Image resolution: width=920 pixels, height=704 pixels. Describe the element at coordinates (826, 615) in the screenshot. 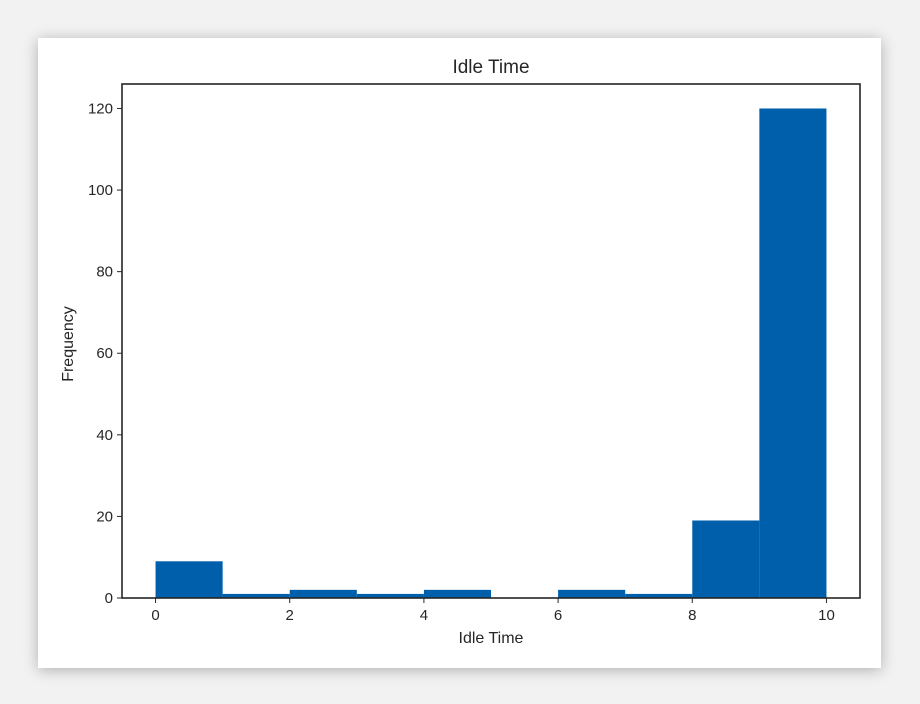

I see `x-tick-label-5: 10` at that location.